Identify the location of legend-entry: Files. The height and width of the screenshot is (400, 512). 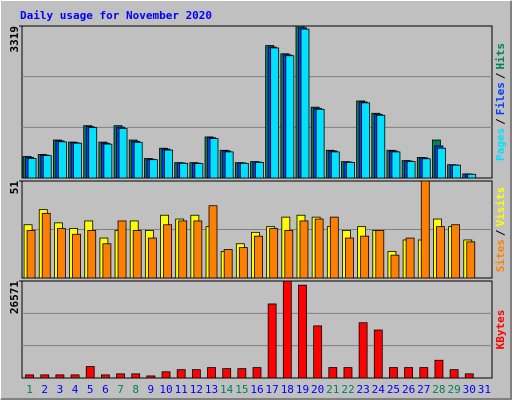
(500, 98).